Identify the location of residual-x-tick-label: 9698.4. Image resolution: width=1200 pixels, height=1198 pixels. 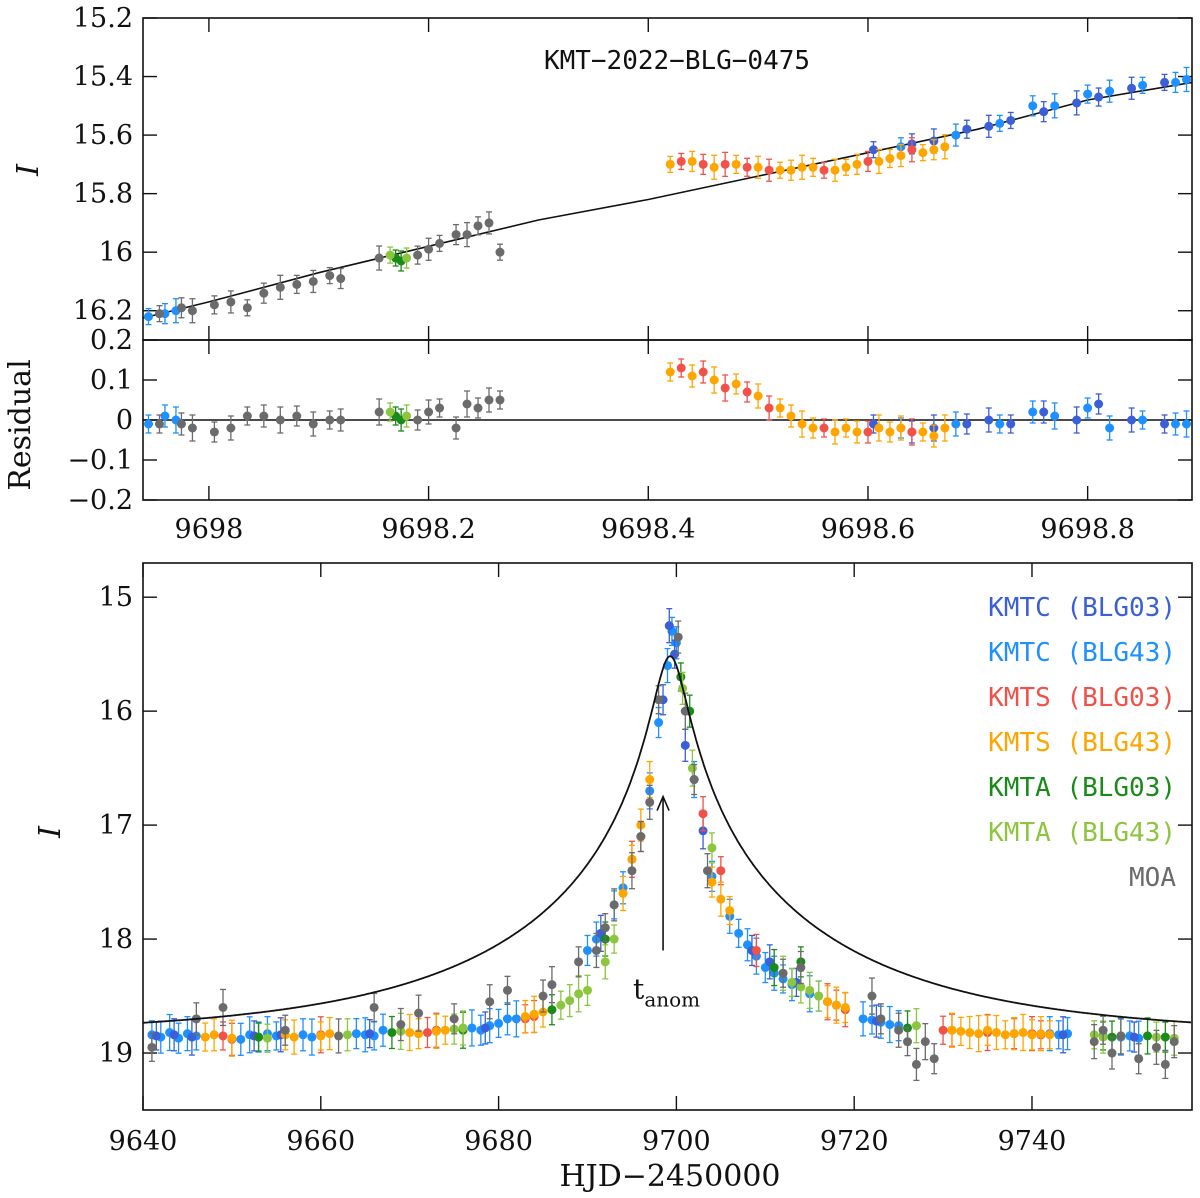
(648, 529).